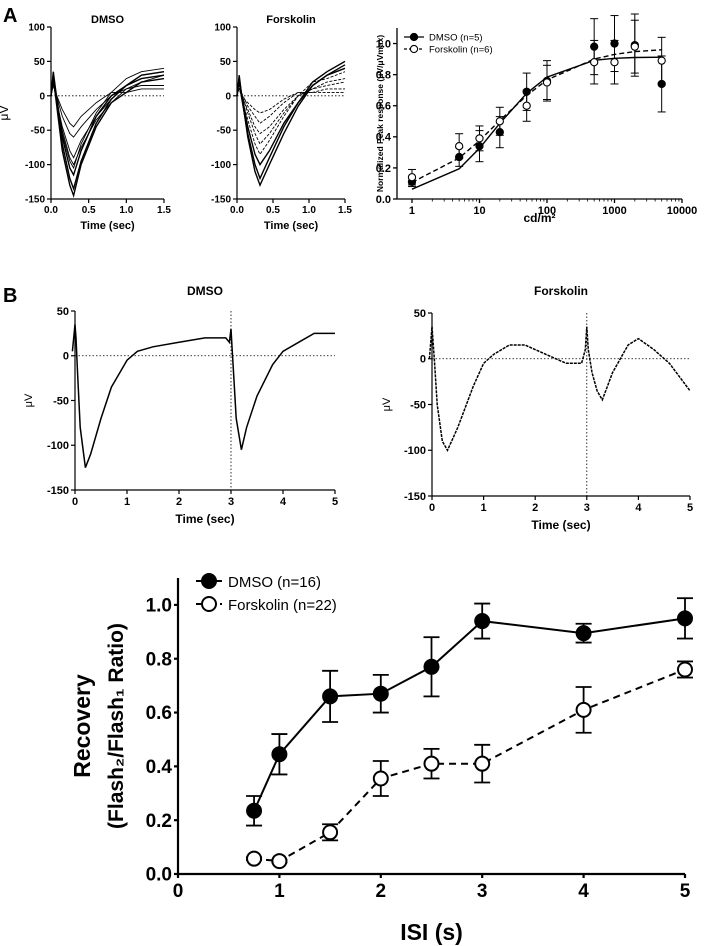 The width and height of the screenshot is (714, 946). Describe the element at coordinates (116, 726) in the screenshot. I see `y-axis-label-line2: (Flash₂/Flash₁ Ratio)` at that location.